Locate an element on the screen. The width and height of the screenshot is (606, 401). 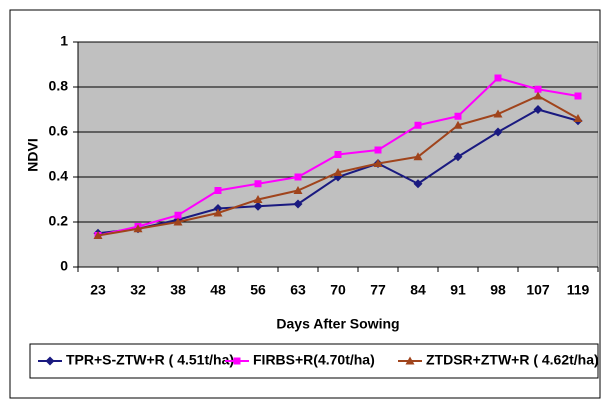
legend-label: FIRBS+R(4.70t/ha) is located at coordinates (314, 360).